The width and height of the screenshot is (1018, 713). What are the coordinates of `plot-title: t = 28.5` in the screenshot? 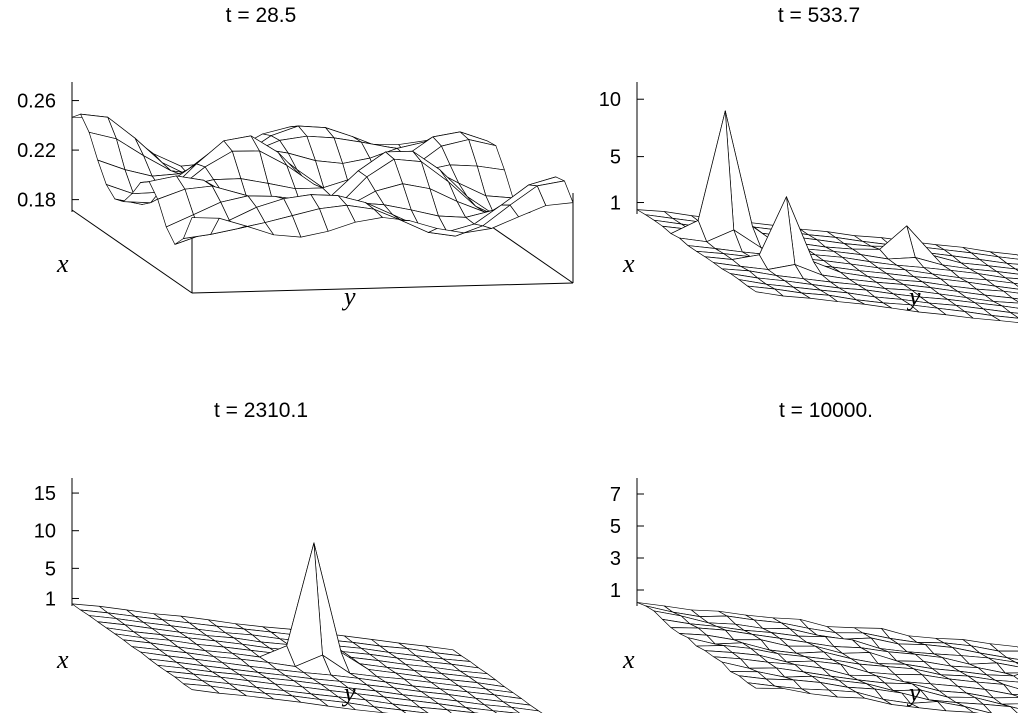 It's located at (261, 15).